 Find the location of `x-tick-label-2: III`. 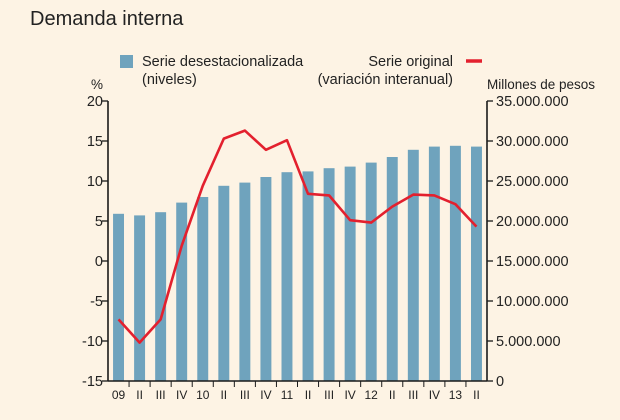

x-tick-label-2: III is located at coordinates (161, 395).